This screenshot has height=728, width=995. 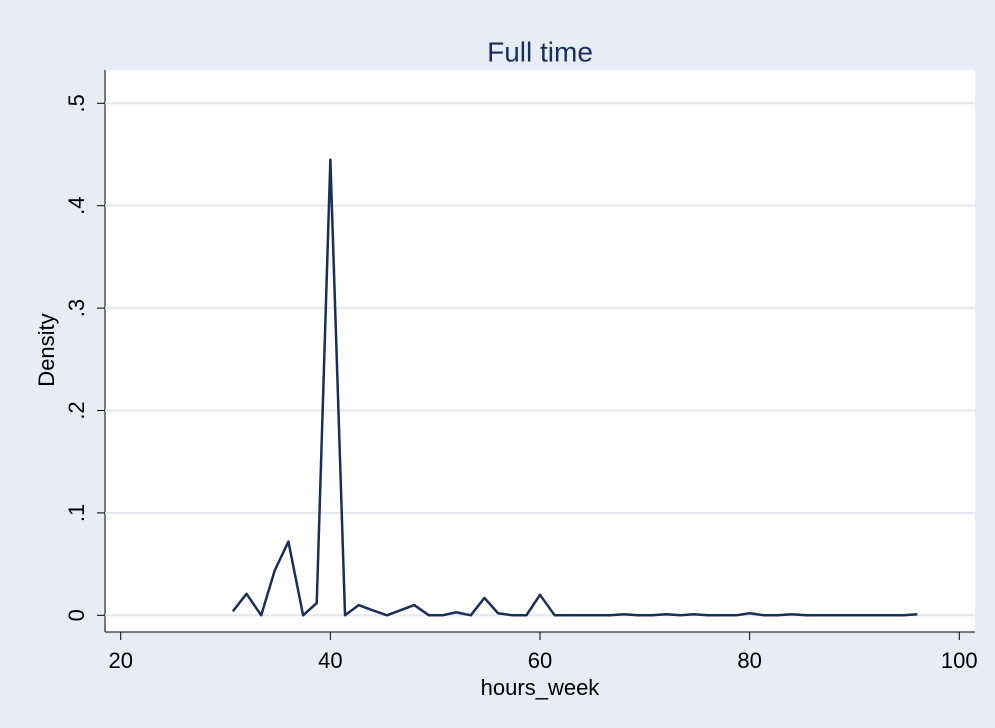 What do you see at coordinates (540, 660) in the screenshot?
I see `x-tick-label: 60` at bounding box center [540, 660].